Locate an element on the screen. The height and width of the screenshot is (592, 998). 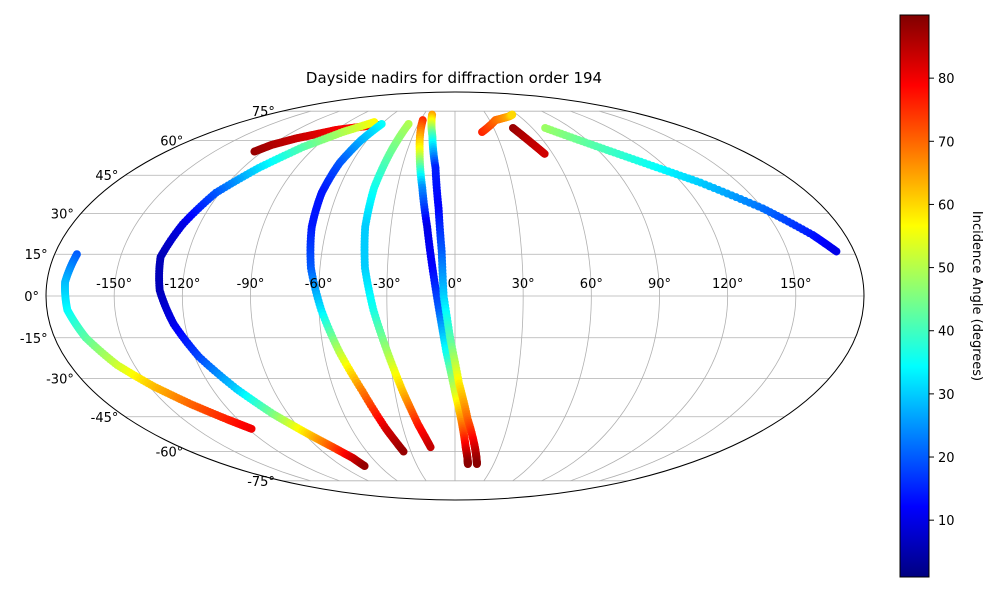
colorbar-ticks: 10 20 30 40 50 60 70 80 is located at coordinates (942, 300).